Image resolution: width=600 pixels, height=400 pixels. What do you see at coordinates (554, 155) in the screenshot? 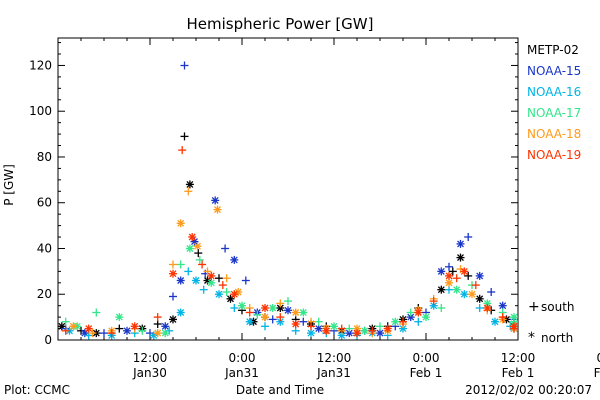
I see `legend-entry-noaa-19: NOAA-19` at bounding box center [554, 155].